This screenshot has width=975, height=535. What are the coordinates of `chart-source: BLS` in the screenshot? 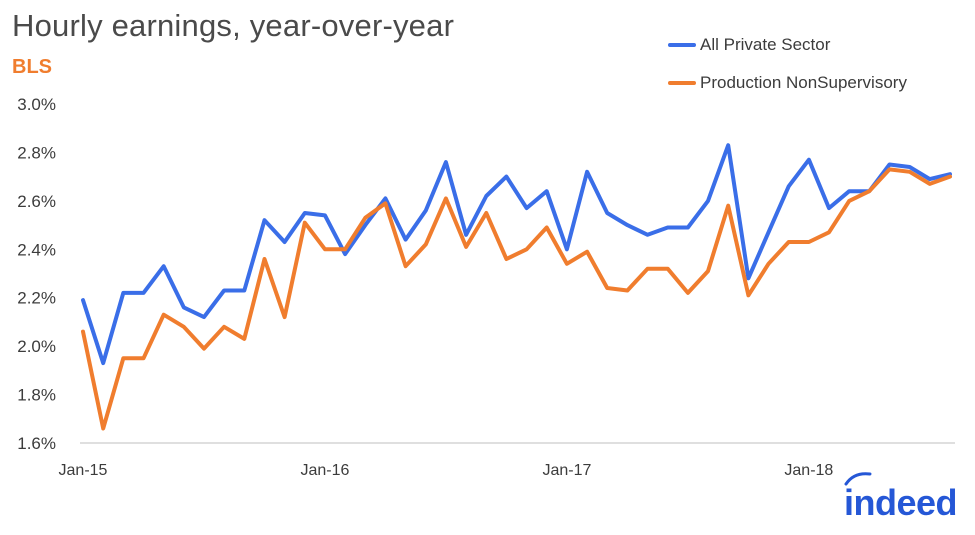 It's located at (32, 67).